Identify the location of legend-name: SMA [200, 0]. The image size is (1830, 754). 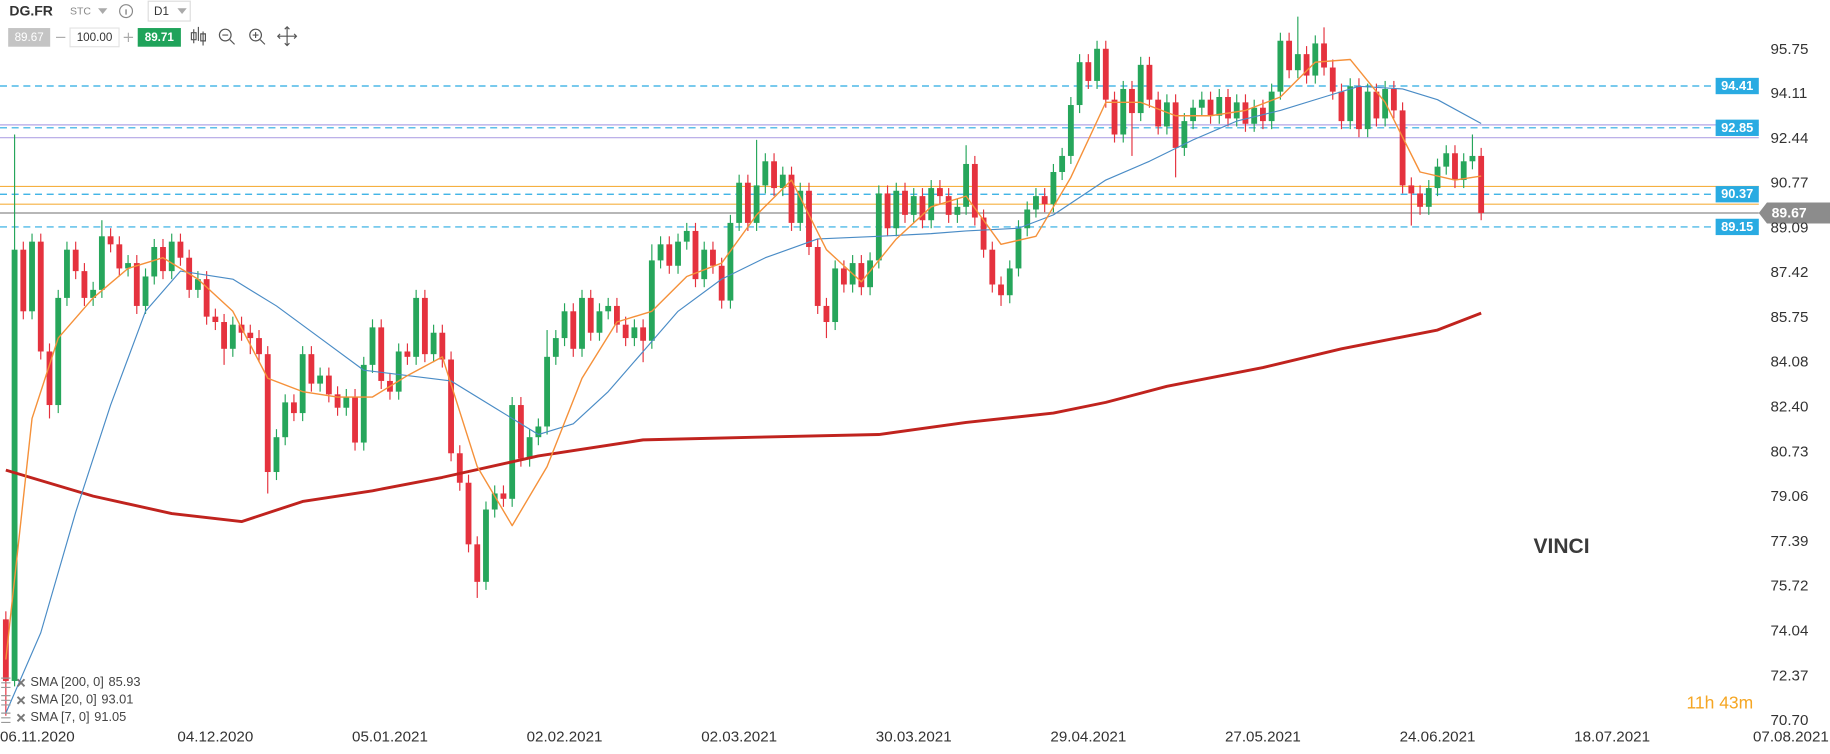
(66, 681).